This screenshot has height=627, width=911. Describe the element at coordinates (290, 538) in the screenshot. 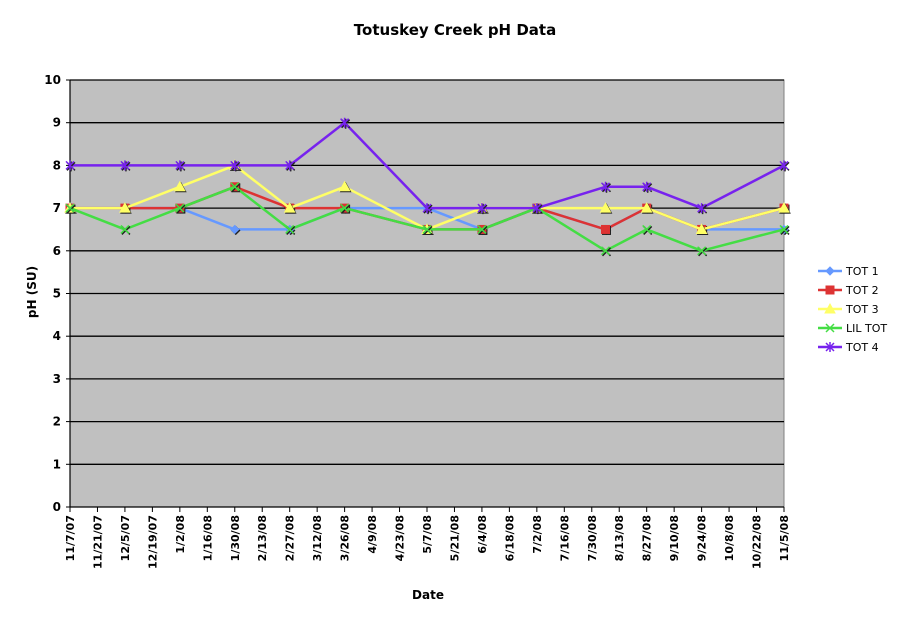

I see `x-tick-label: 2/27/08` at that location.